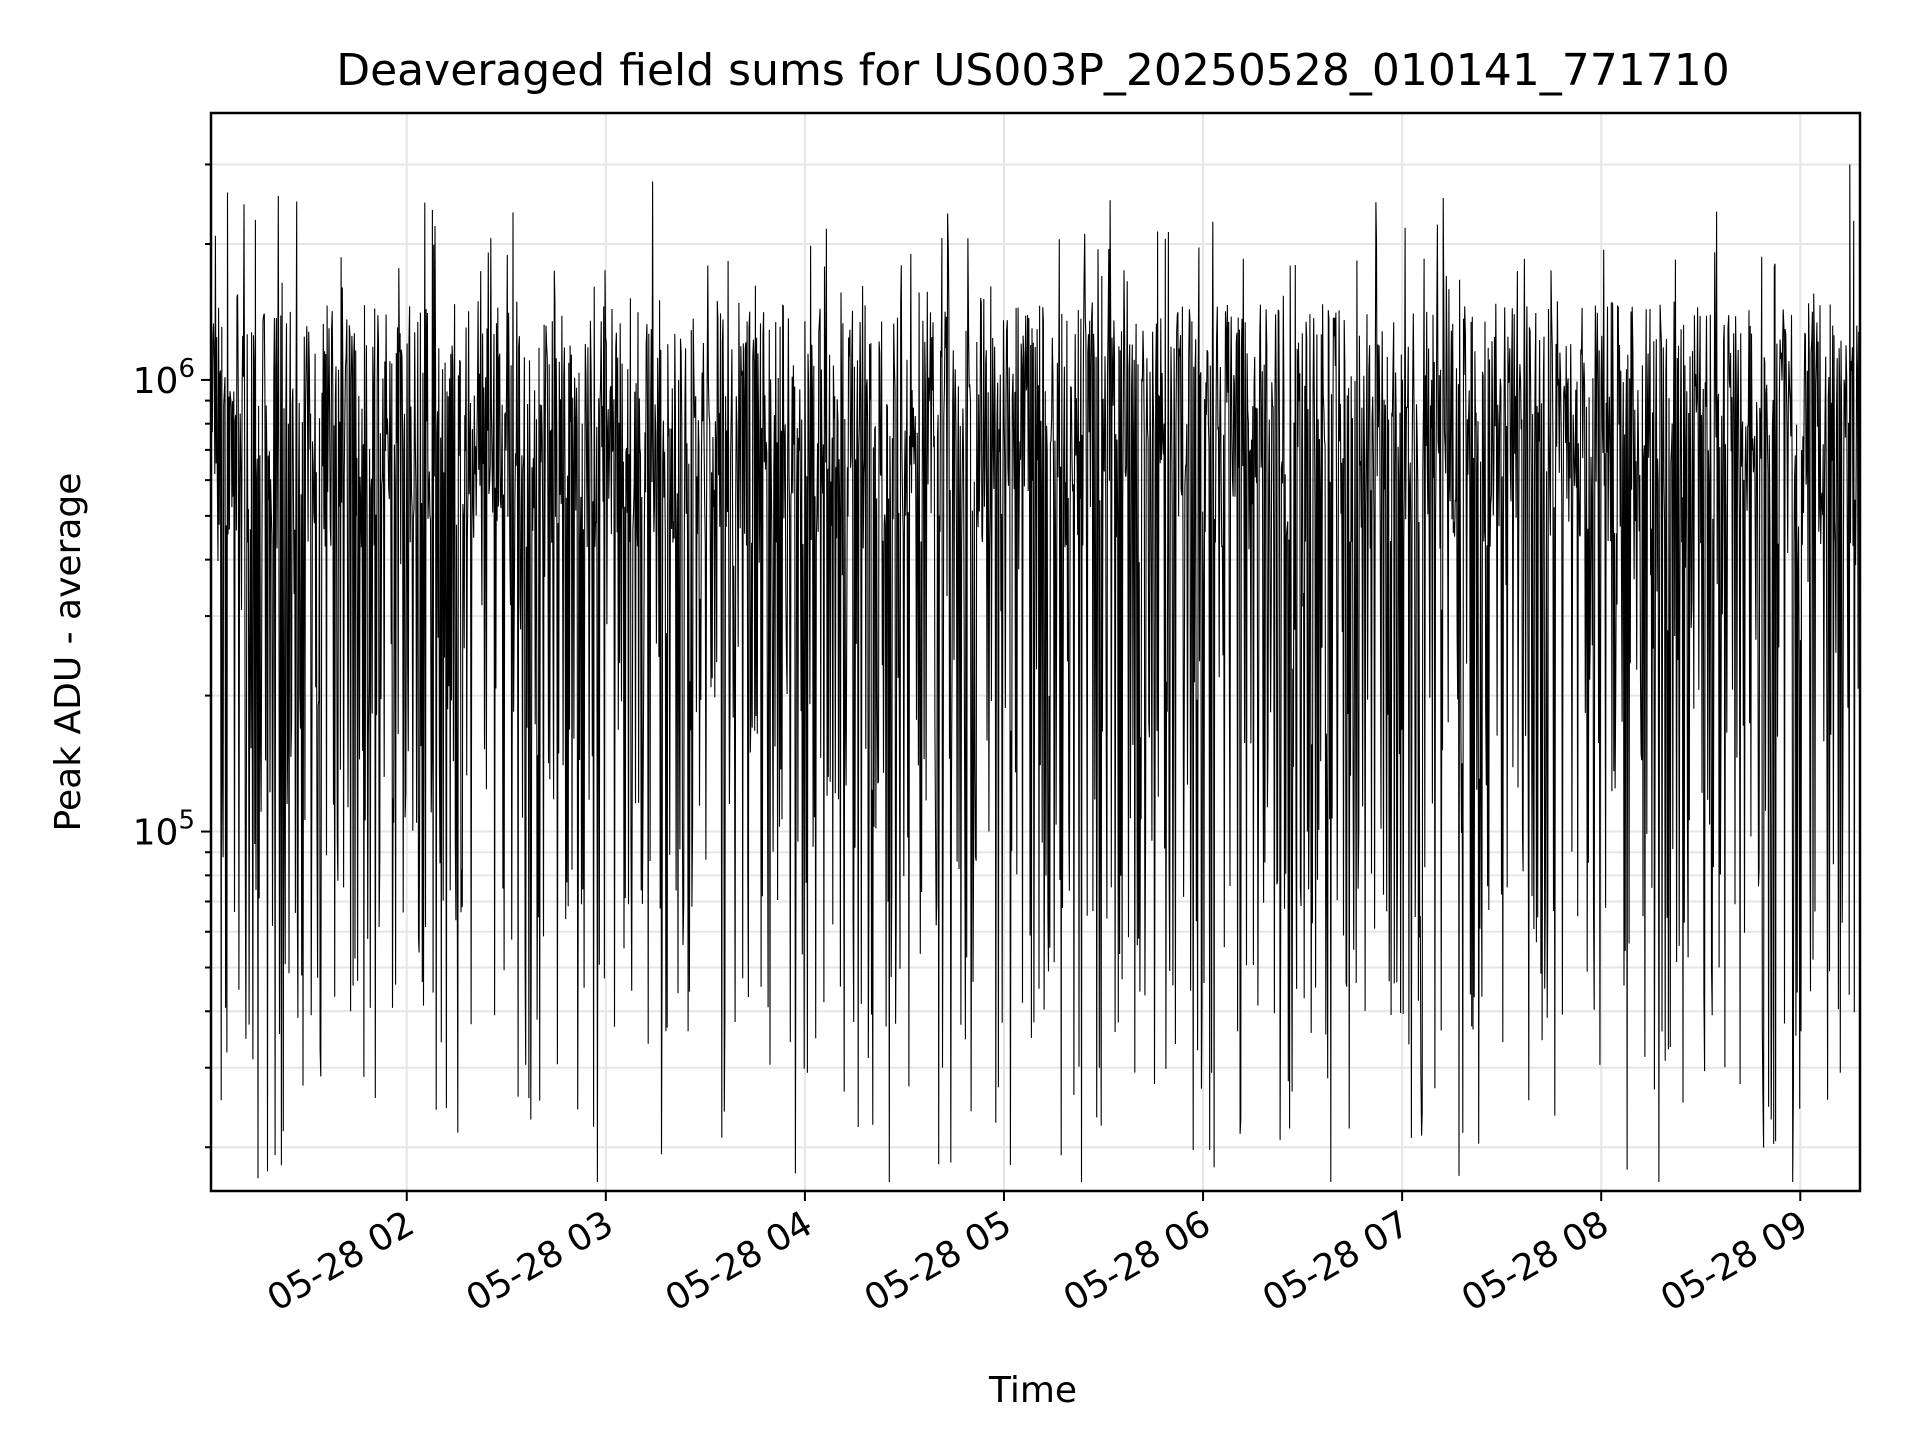 This screenshot has height=1440, width=1920. I want to click on y-tick-exponent: 6, so click(186, 369).